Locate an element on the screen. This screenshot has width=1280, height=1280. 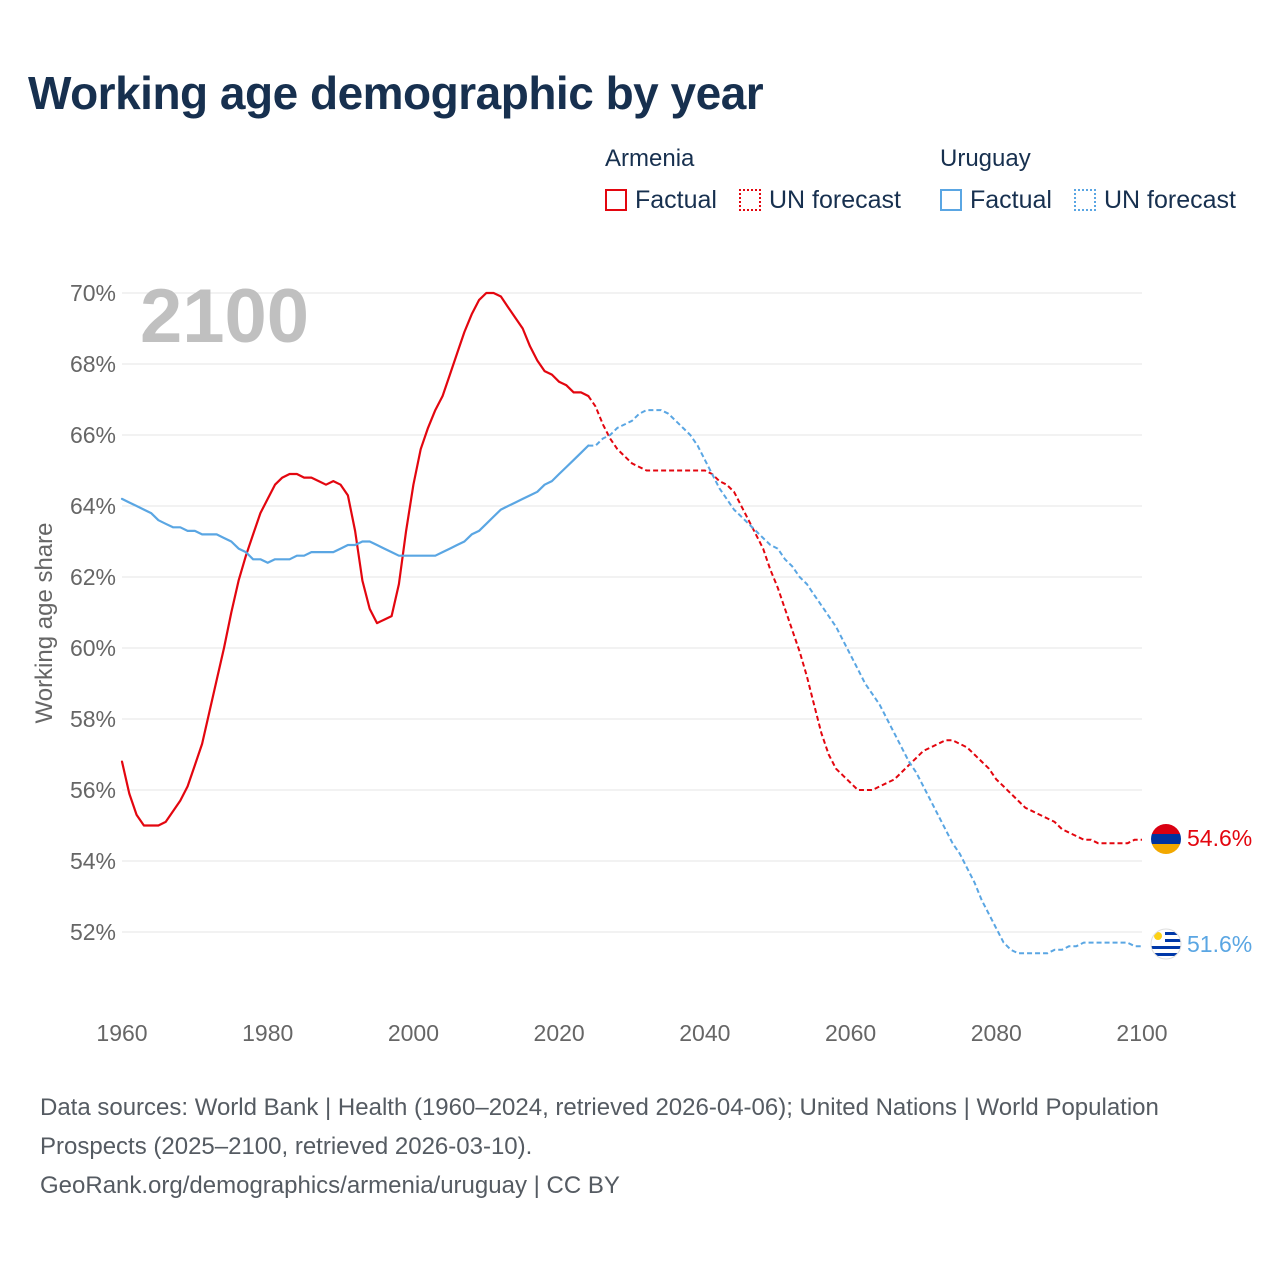
legend-swatch-uruguay-factual is located at coordinates (951, 200).